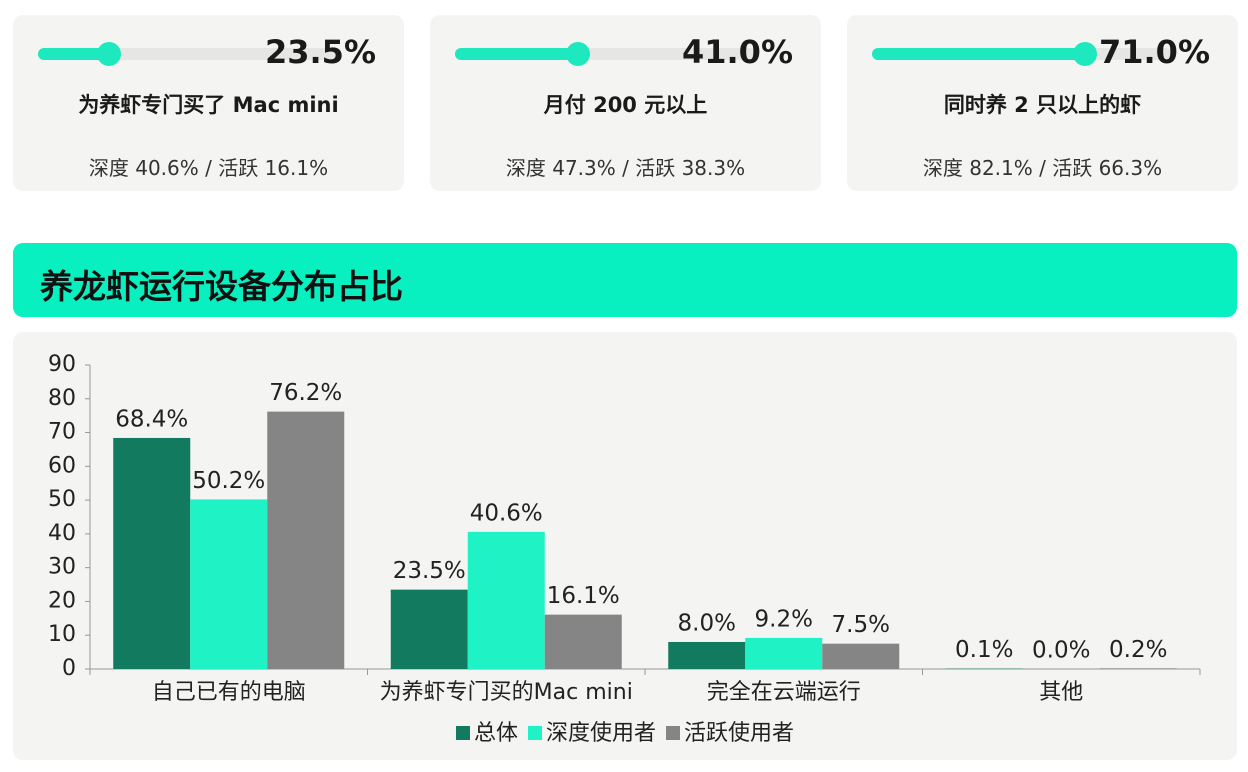 The height and width of the screenshot is (772, 1248). Describe the element at coordinates (1042, 168) in the screenshot. I see `stat-detail: 深度 82.1% / 活跃 66.3%` at that location.